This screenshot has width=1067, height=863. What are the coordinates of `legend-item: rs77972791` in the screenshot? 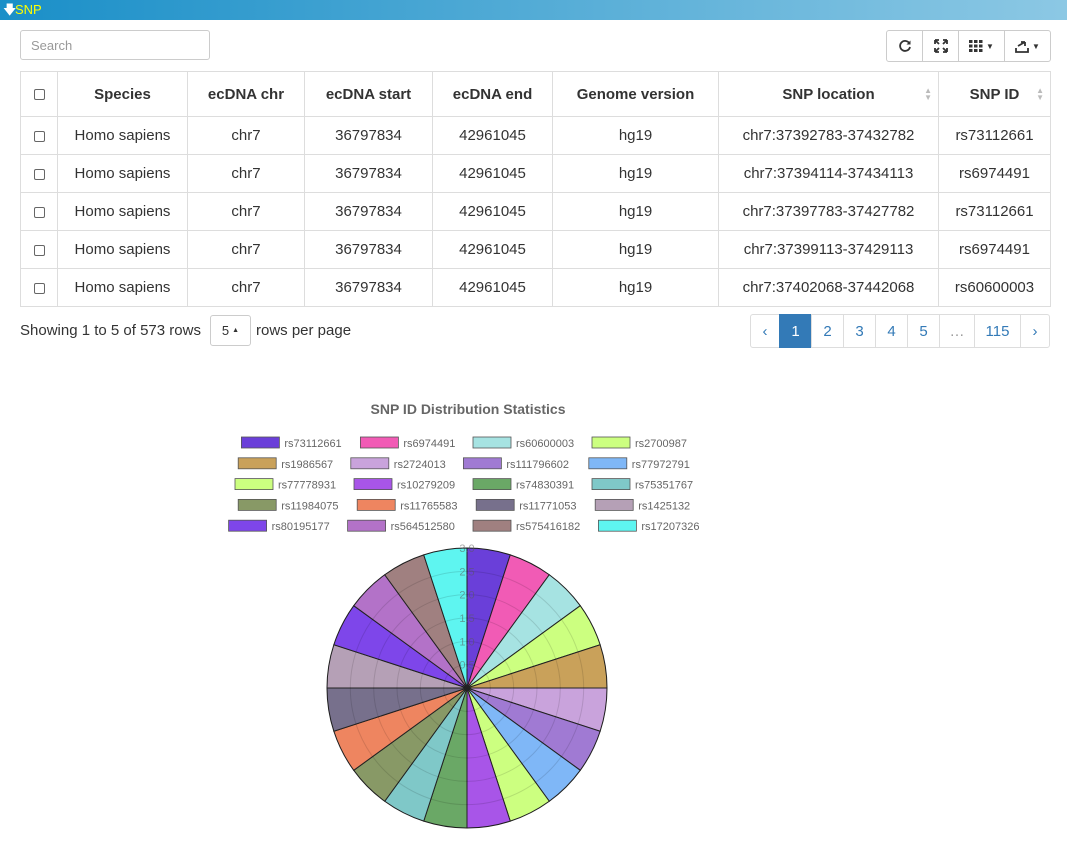 It's located at (639, 464).